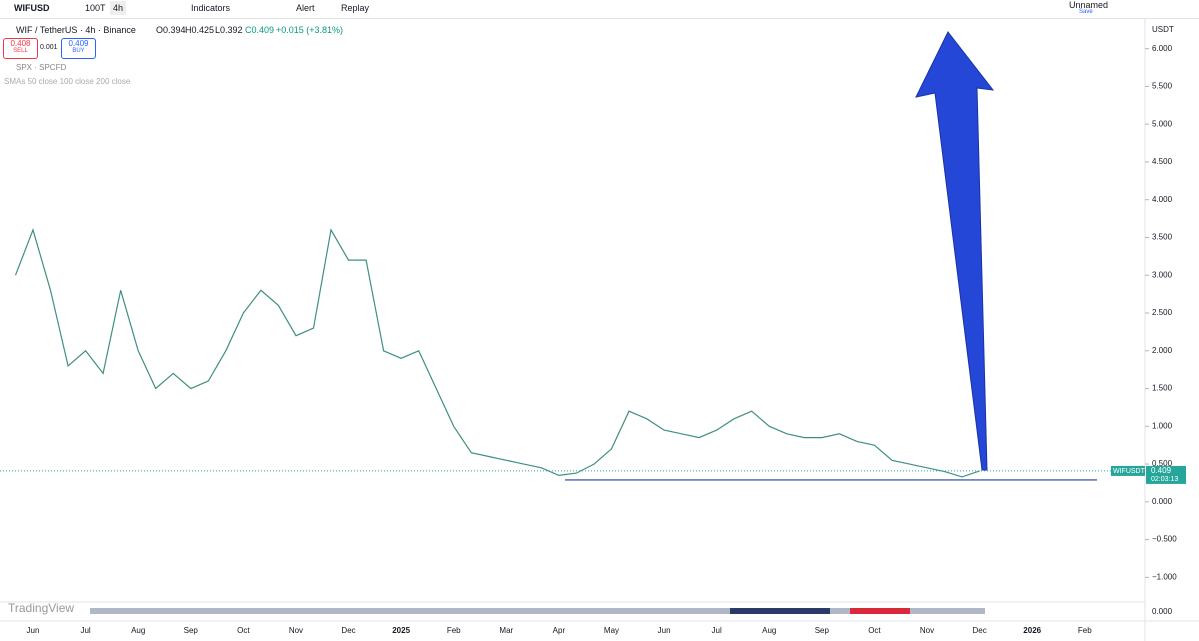  Describe the element at coordinates (171, 30) in the screenshot. I see `ohlc-open: O0.394` at that location.